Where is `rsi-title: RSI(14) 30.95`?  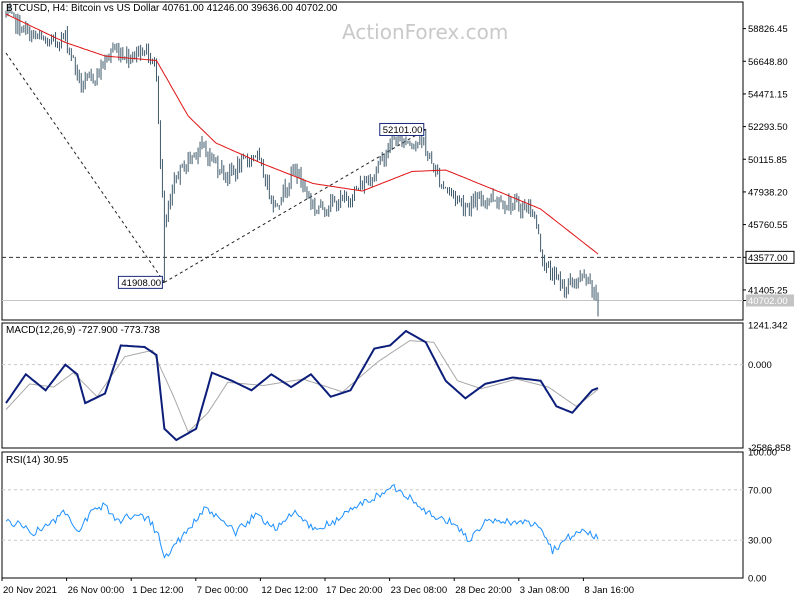
rsi-title: RSI(14) 30.95 is located at coordinates (37, 460).